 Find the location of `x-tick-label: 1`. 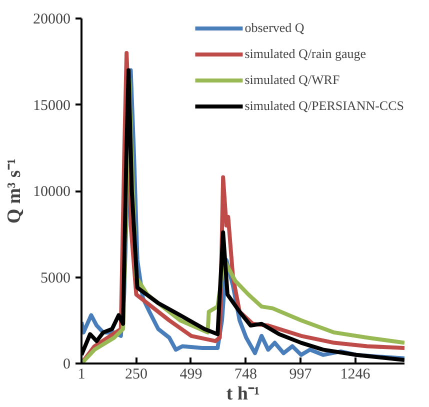

x-tick-label: 1 is located at coordinates (82, 374).